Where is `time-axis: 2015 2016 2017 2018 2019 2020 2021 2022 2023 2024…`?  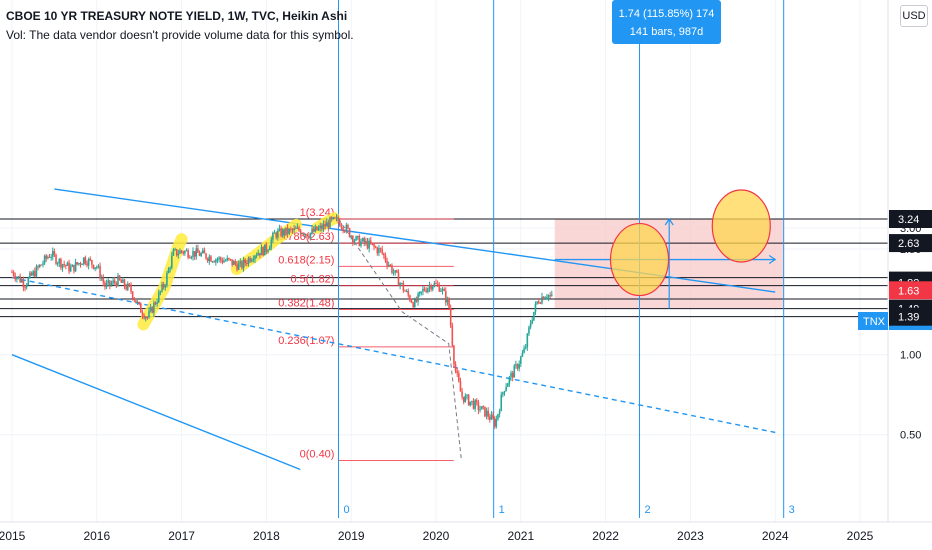
time-axis: 2015 2016 2017 2018 2019 2020 2021 2022 2023 2024… is located at coordinates (466, 535).